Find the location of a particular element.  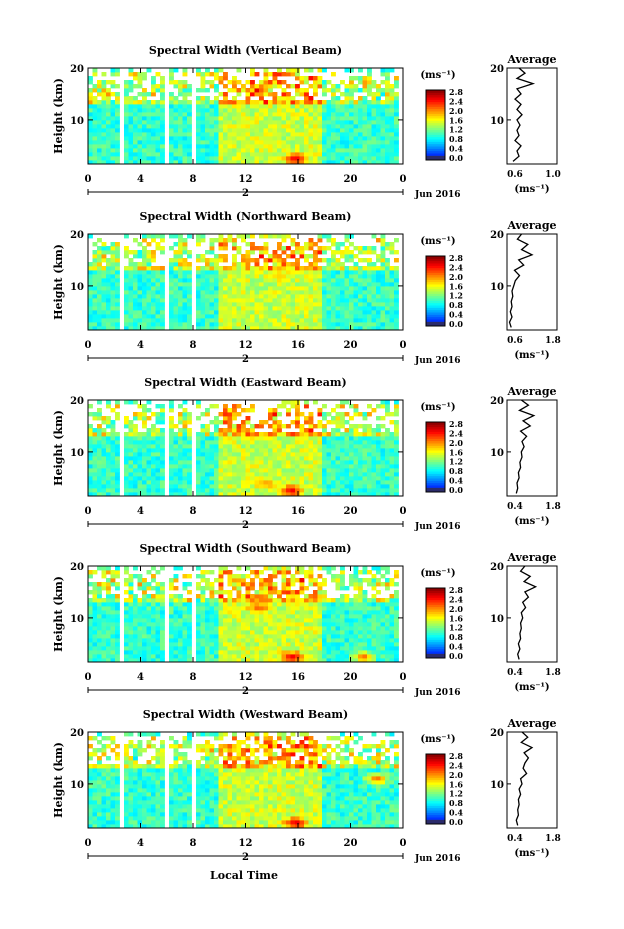

day-marker: 2 is located at coordinates (245, 525).